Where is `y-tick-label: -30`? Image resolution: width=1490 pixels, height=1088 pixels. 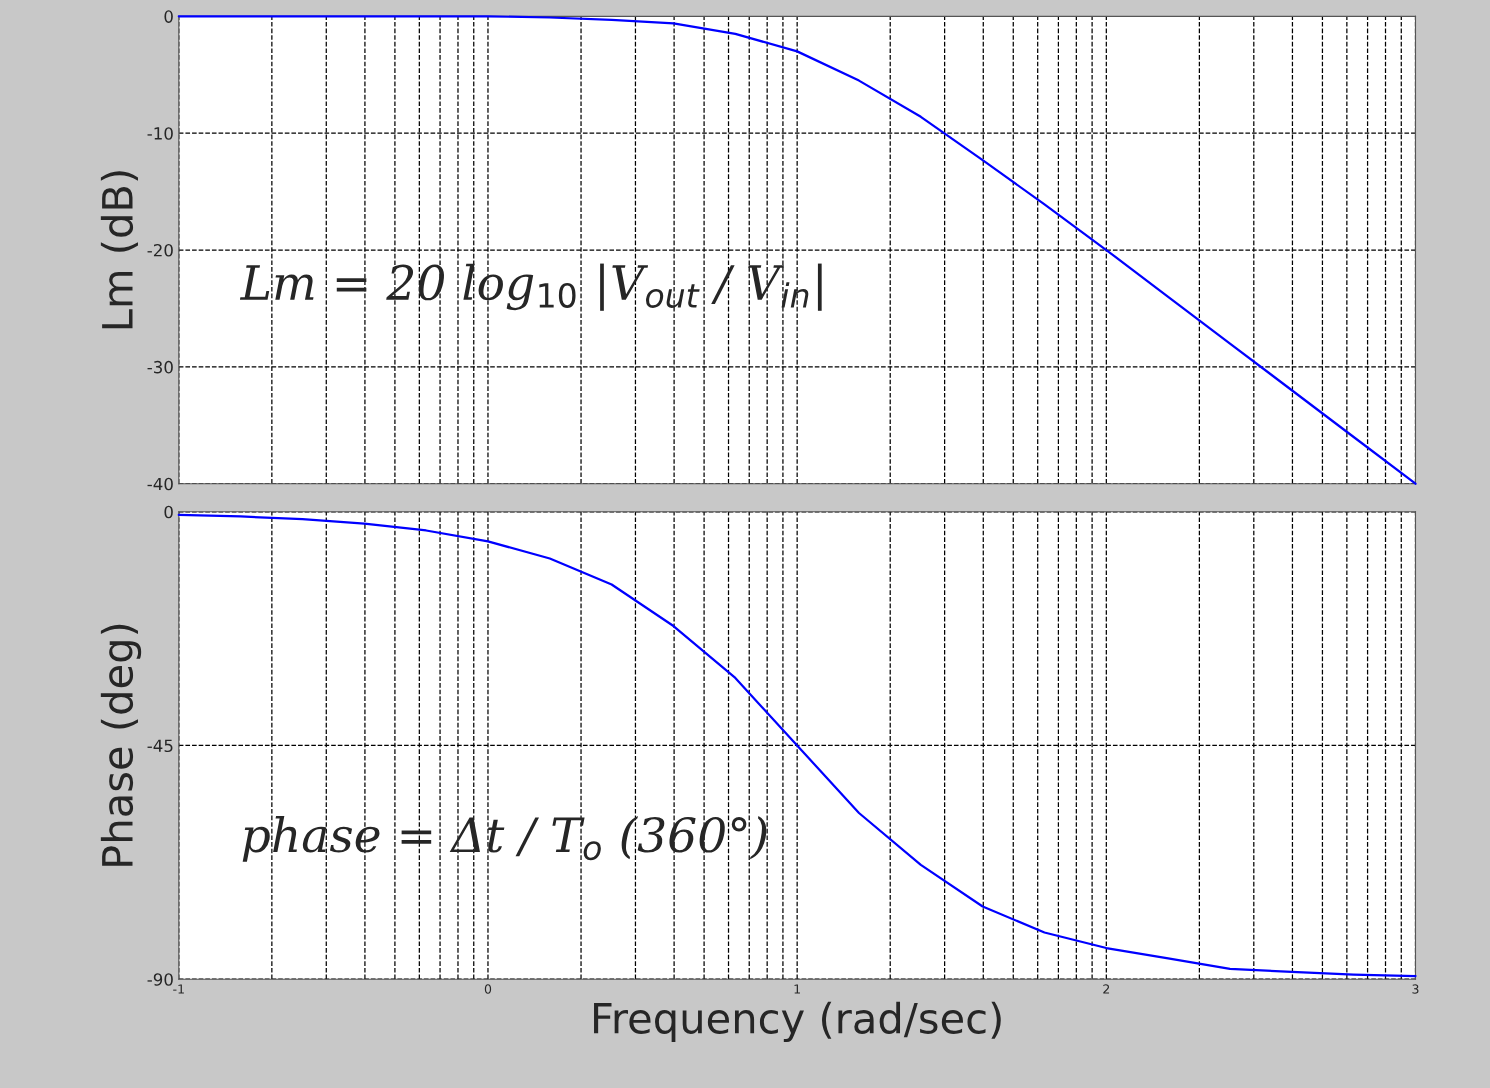 y-tick-label: -30 is located at coordinates (160, 367).